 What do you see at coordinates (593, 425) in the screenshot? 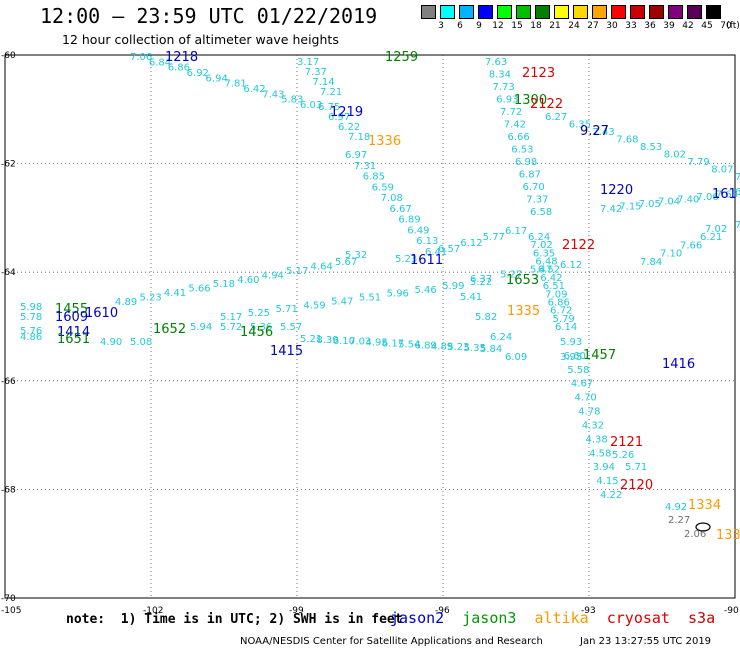
I see `wave-height-value: 4.32` at bounding box center [593, 425].